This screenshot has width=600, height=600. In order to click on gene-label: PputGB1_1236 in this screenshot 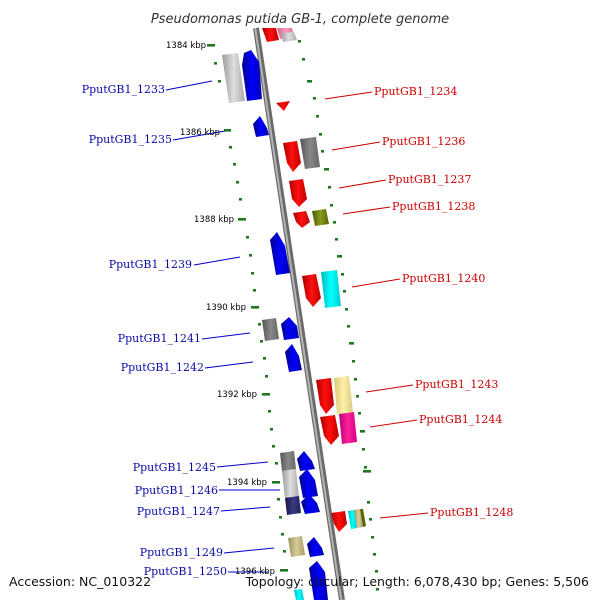, I will do `click(423, 141)`.